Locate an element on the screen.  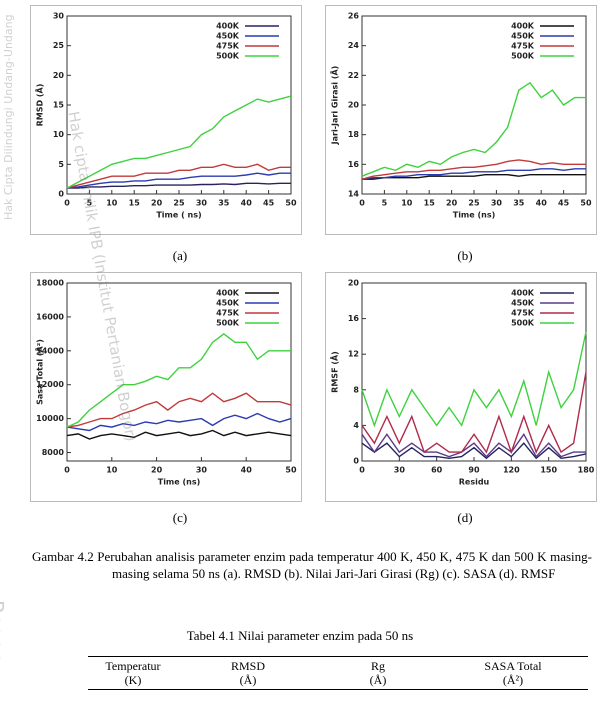
table-header-cell: RMSD (Å) is located at coordinates (248, 673).